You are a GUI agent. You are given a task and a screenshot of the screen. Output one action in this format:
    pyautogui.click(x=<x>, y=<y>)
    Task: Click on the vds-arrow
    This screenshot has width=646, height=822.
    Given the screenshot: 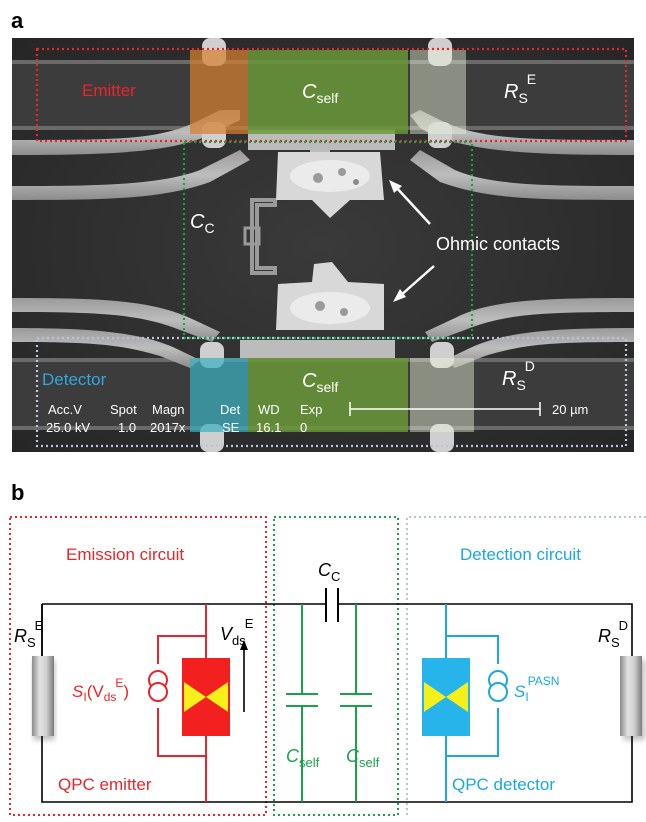 What is the action you would take?
    pyautogui.click(x=244, y=676)
    